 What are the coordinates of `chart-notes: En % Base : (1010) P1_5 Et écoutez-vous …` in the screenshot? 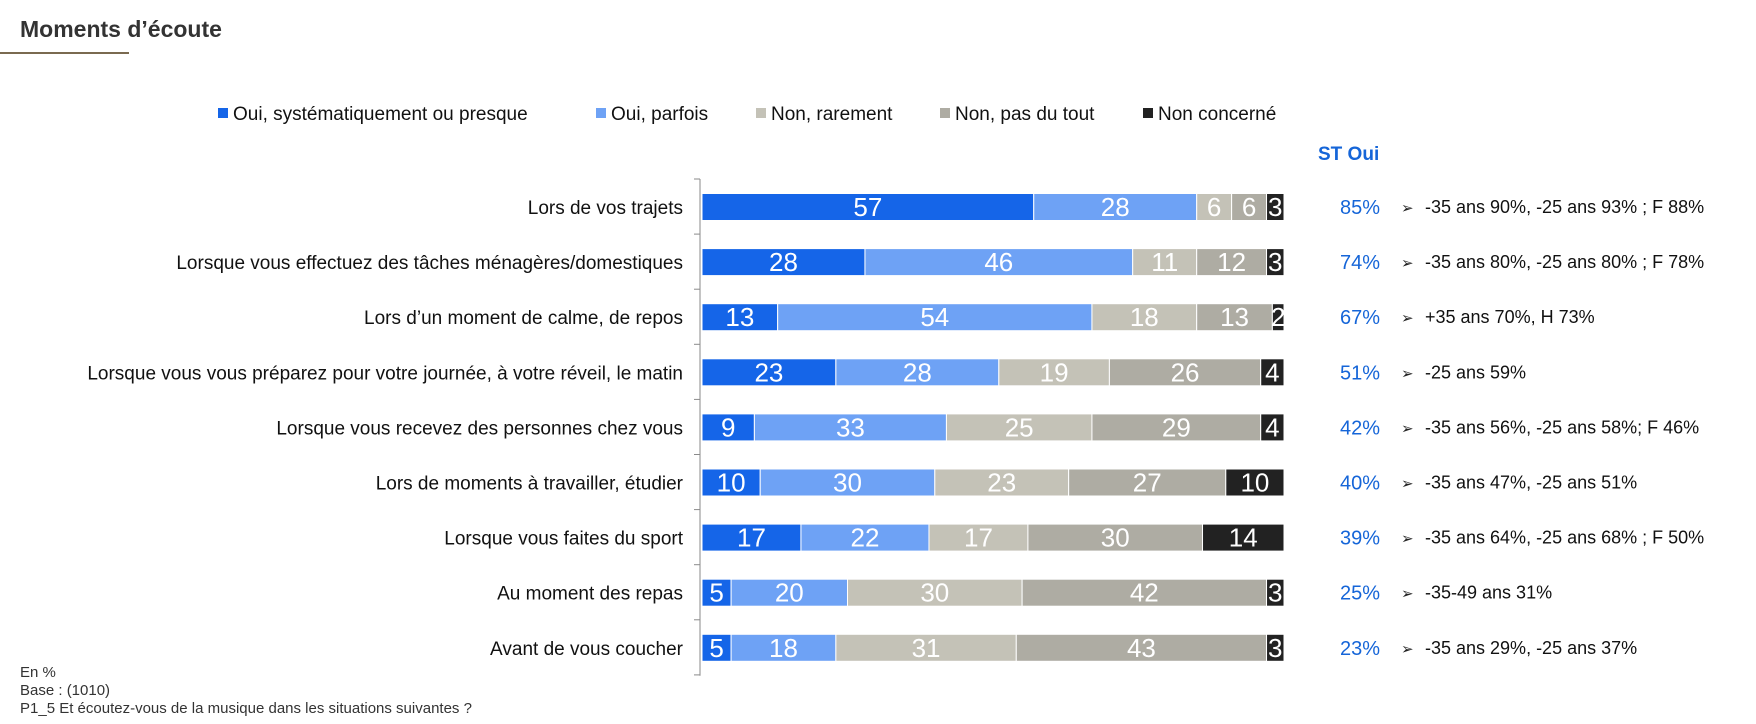 It's located at (246, 691).